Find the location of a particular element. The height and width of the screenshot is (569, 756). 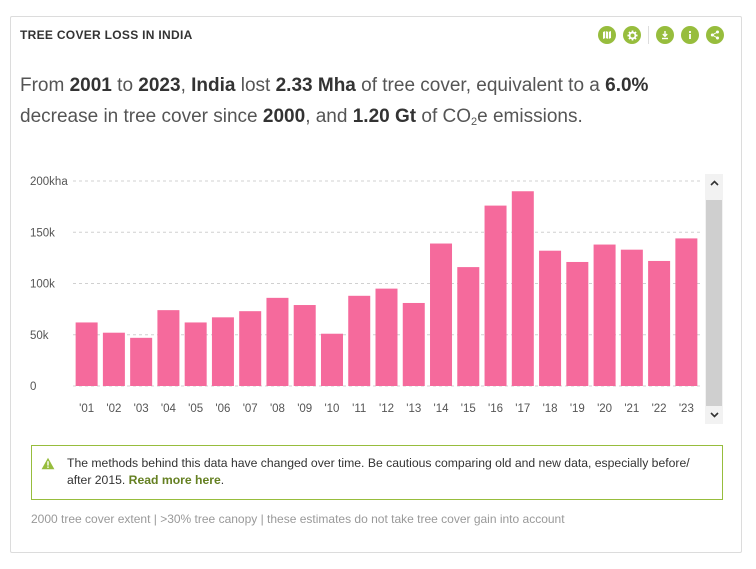

end-year: 2023 is located at coordinates (159, 85).